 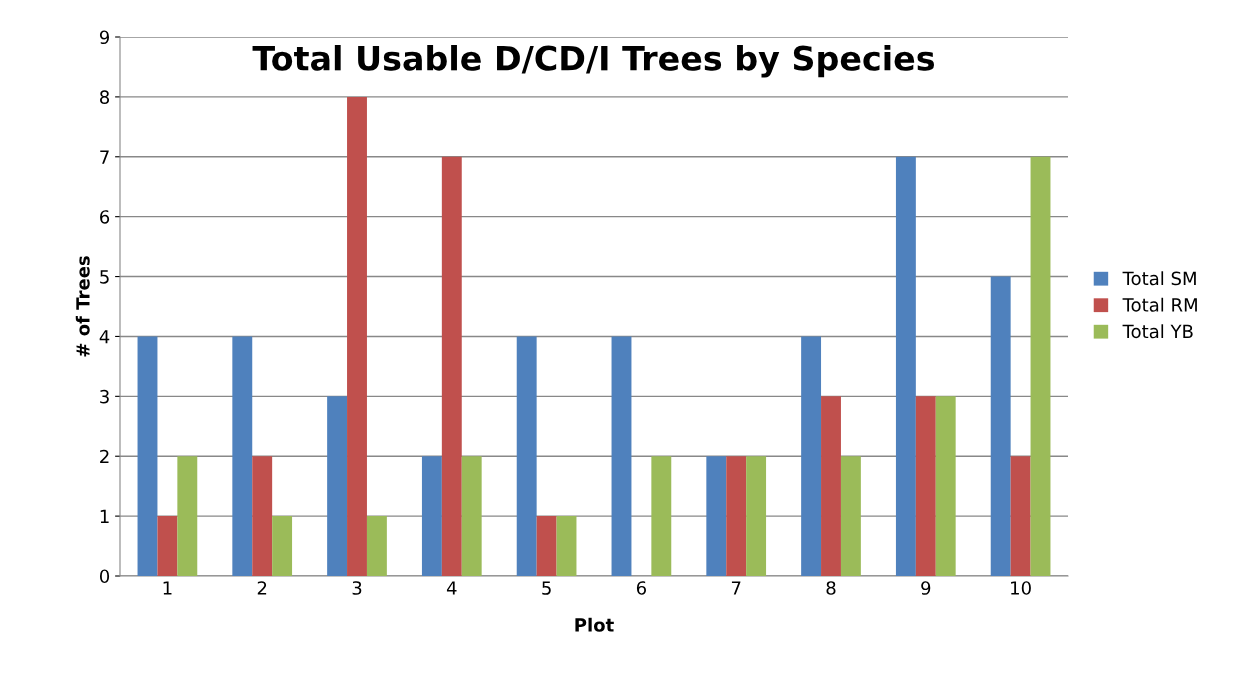 I want to click on y-tick-label: 1, so click(x=104, y=516).